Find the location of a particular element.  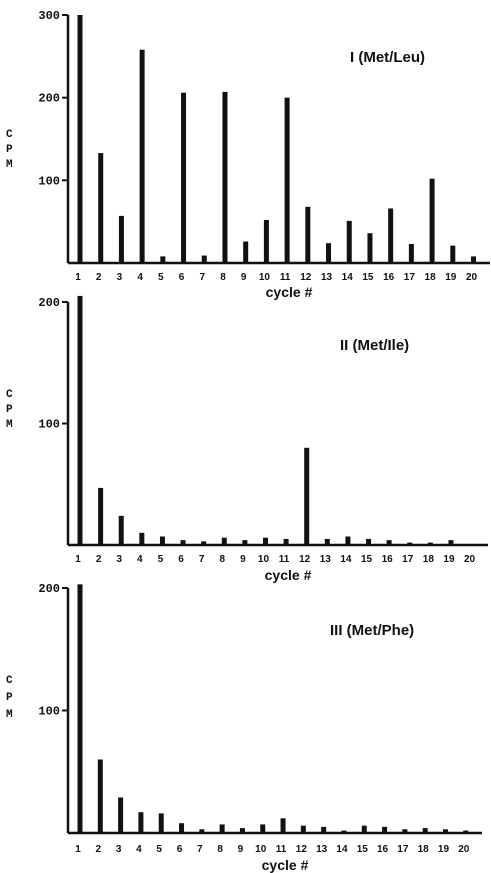

x-tick-label: 14 is located at coordinates (346, 559).